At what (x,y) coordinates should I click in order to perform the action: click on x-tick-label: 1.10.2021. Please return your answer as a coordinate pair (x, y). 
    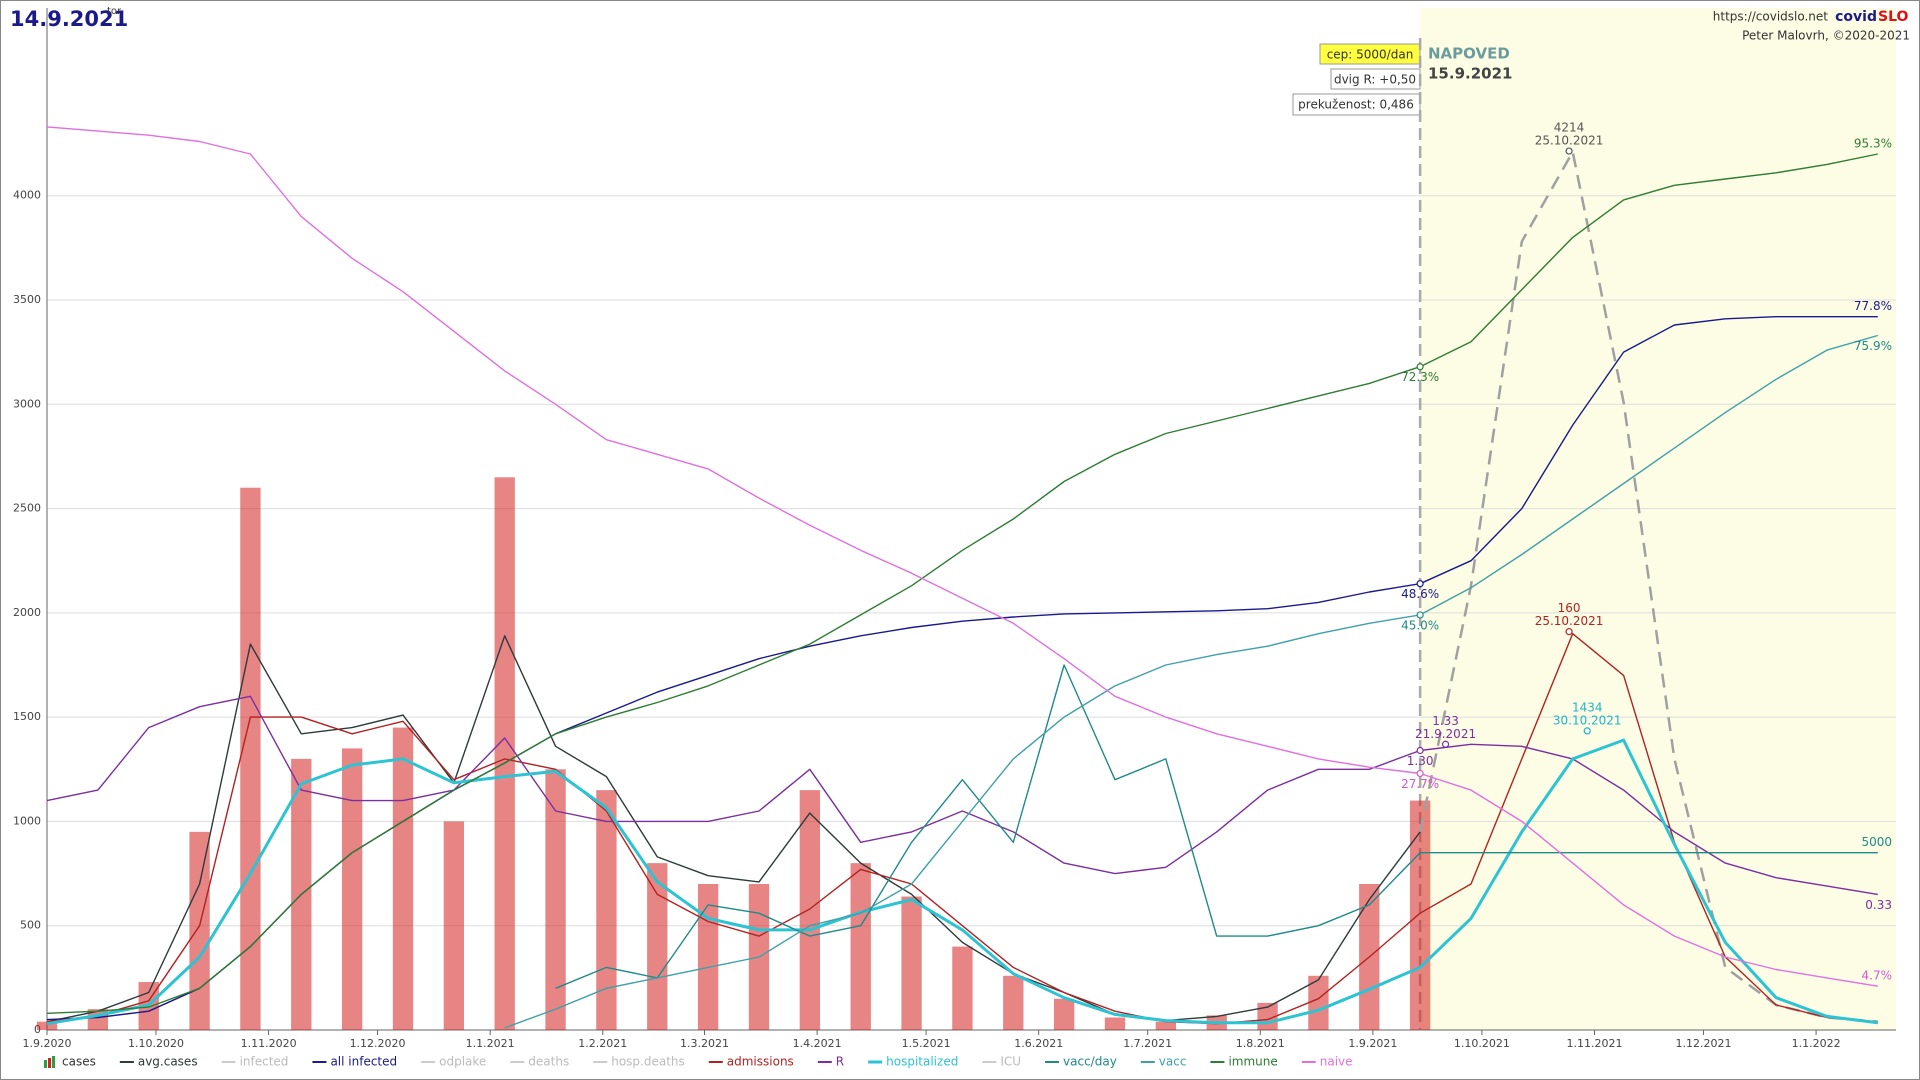
    Looking at the image, I should click on (1482, 1043).